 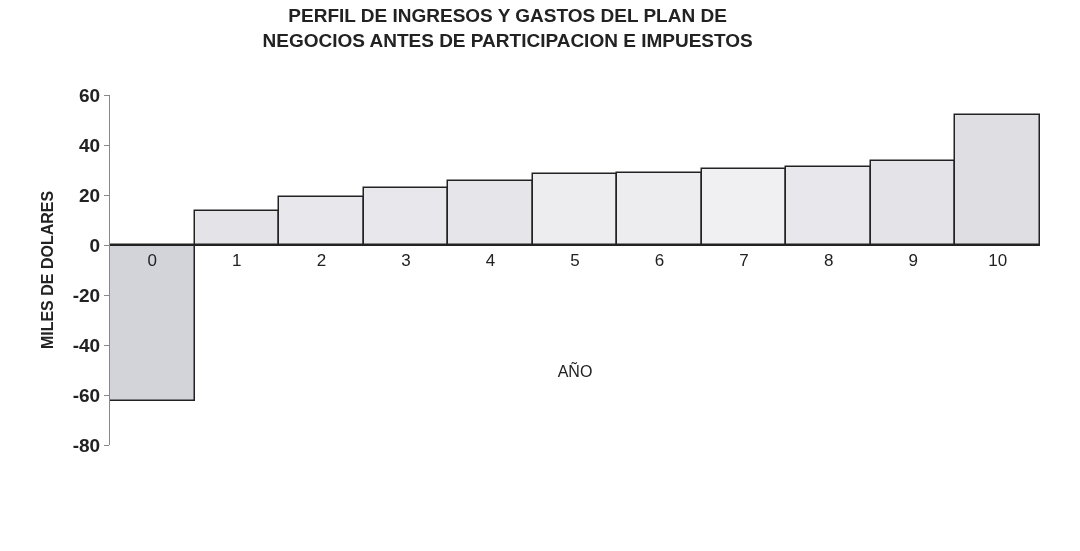 I want to click on x-axis-title: AÑO, so click(x=575, y=370).